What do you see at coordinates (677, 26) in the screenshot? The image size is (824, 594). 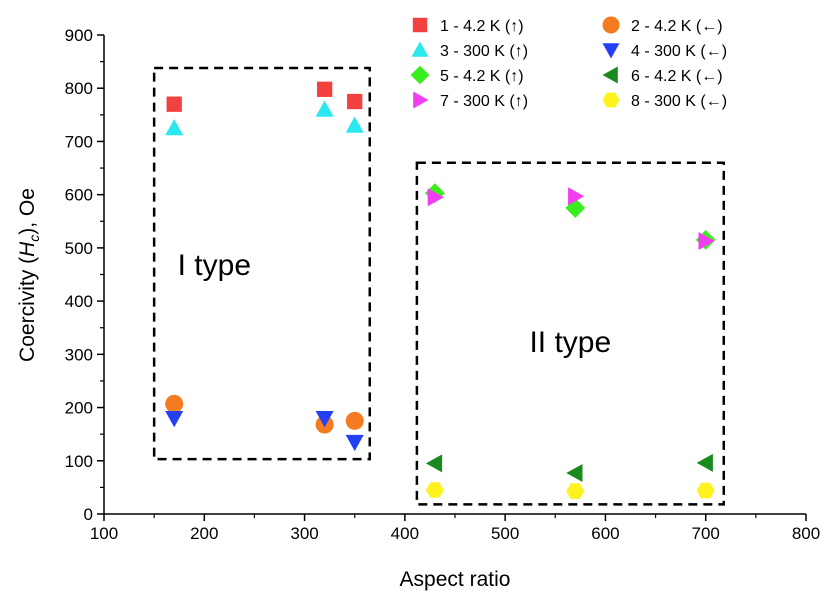 I see `legend-label-series-2: 2 - 4.2 K (←)` at bounding box center [677, 26].